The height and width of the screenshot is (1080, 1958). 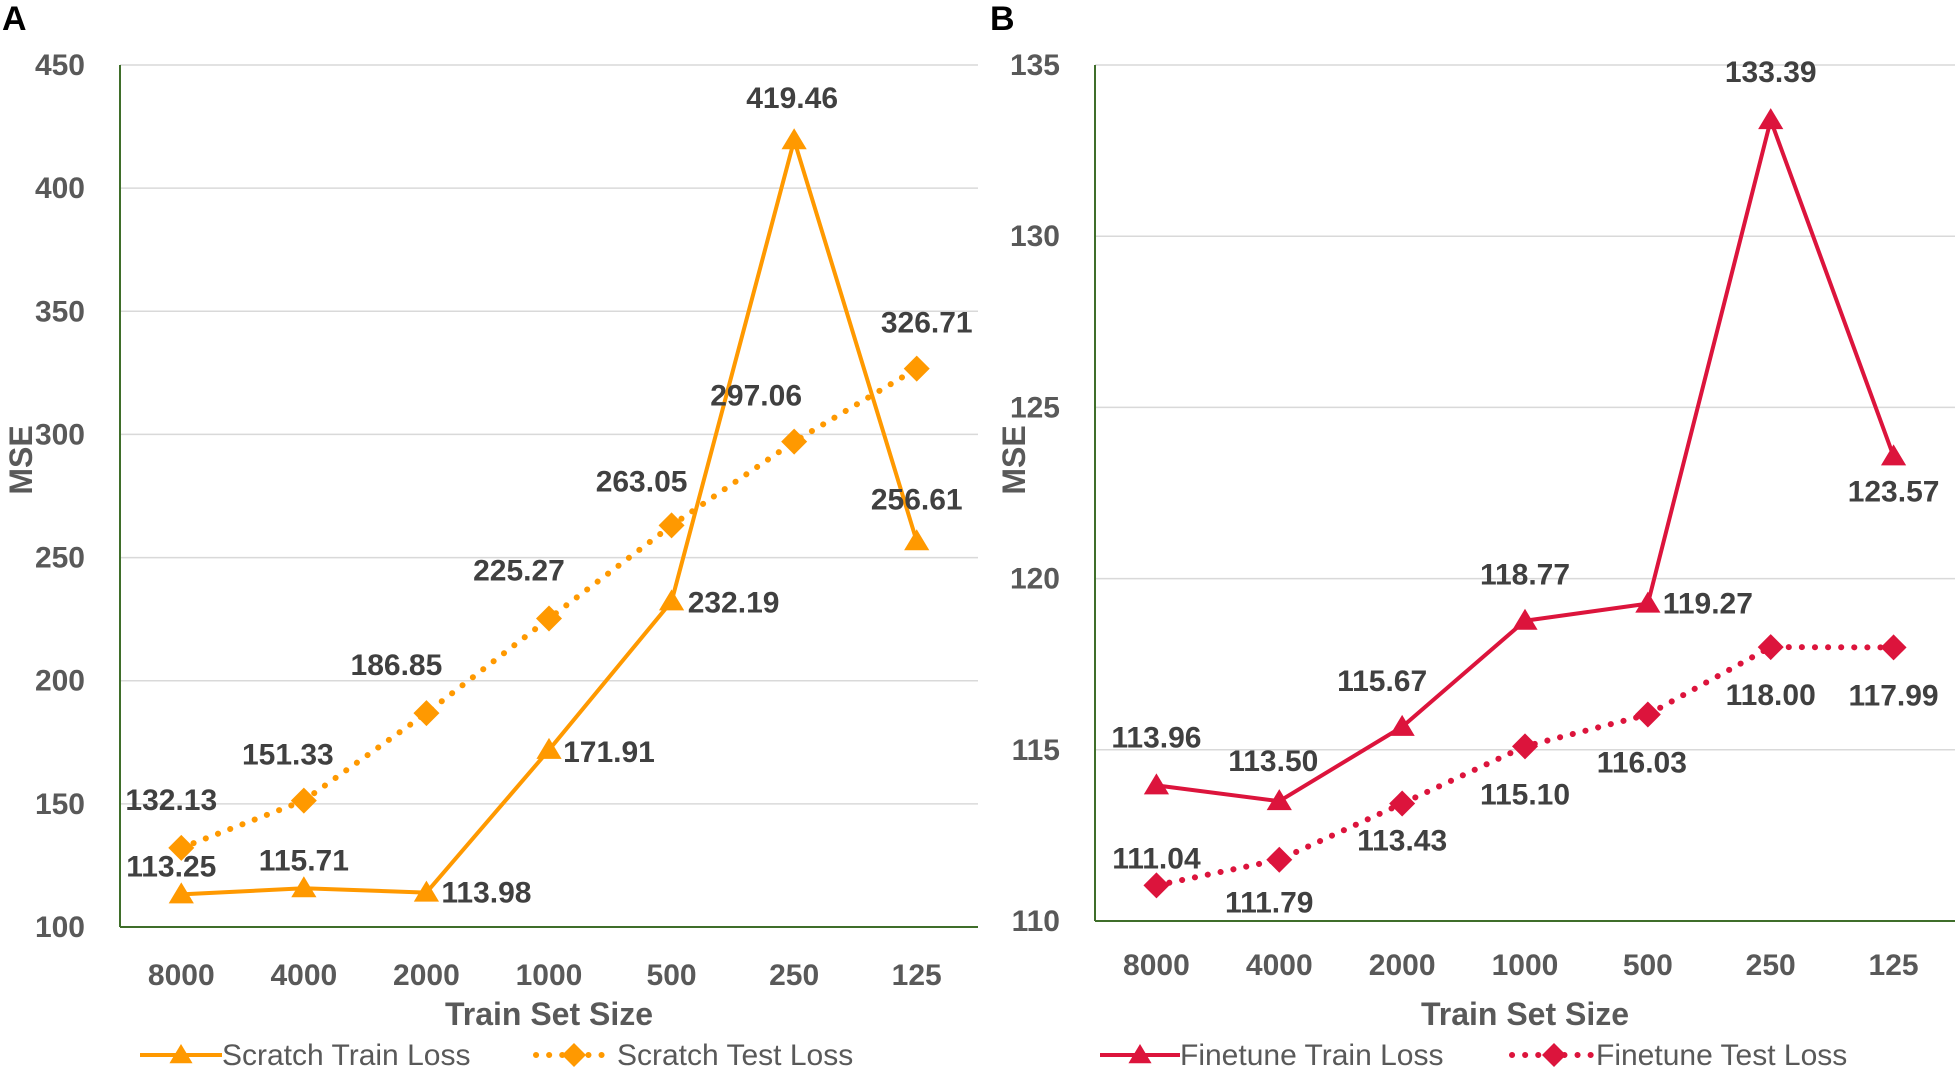 I want to click on panel-label: B, so click(x=1002, y=19).